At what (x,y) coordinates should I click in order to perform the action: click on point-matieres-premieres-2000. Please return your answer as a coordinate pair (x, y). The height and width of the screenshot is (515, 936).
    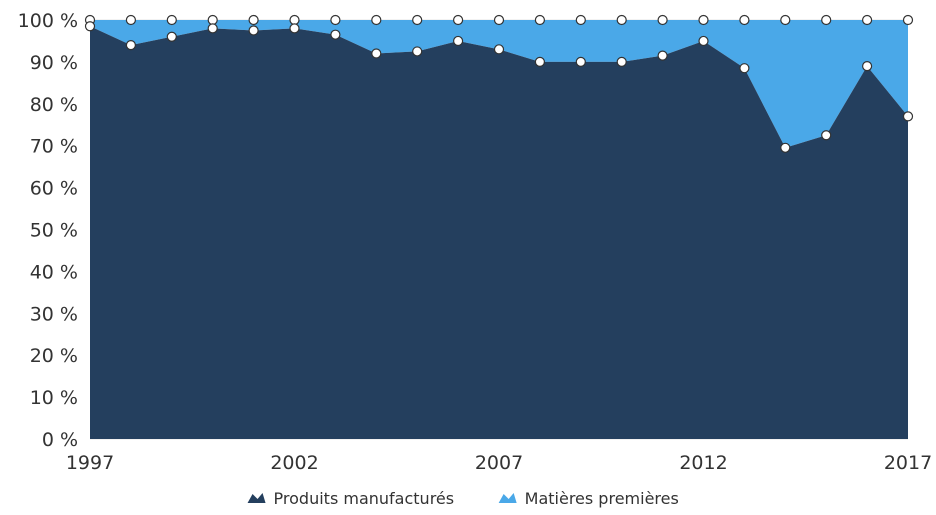
    Looking at the image, I should click on (212, 20).